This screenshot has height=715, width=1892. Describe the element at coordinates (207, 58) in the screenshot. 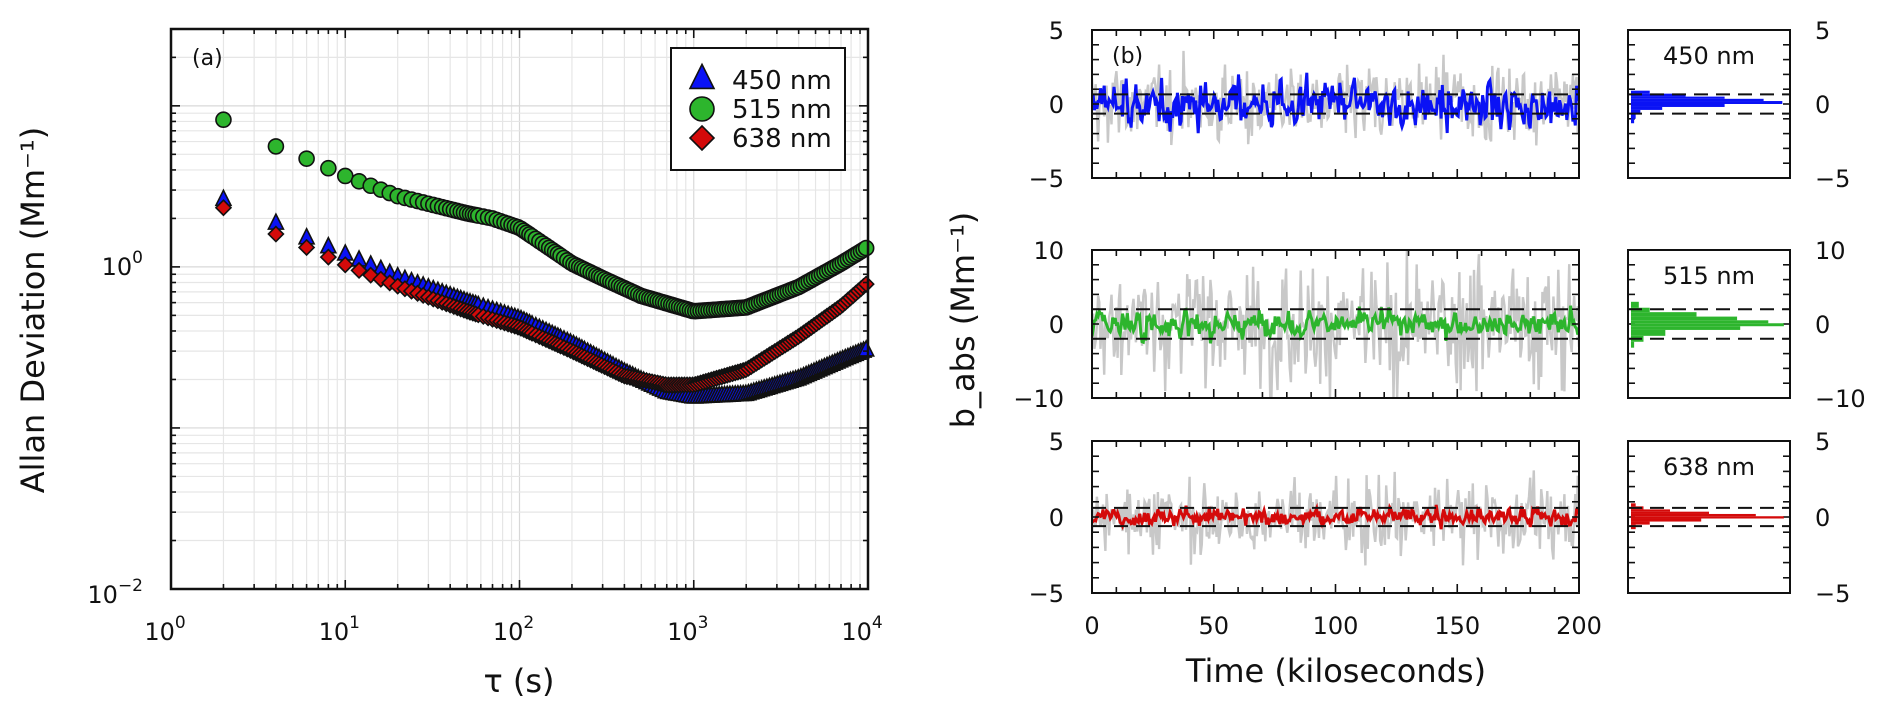

I see `panel-a-label: (a)` at that location.